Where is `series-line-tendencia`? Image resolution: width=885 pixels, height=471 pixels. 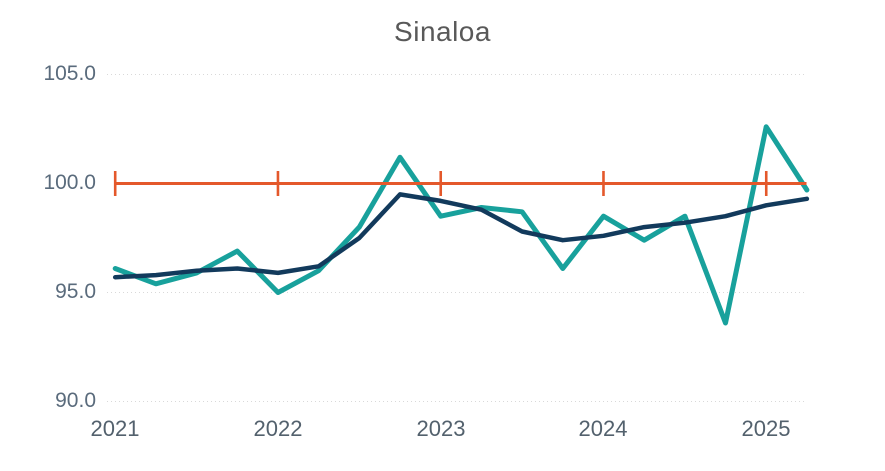
series-line-tendencia is located at coordinates (461, 236).